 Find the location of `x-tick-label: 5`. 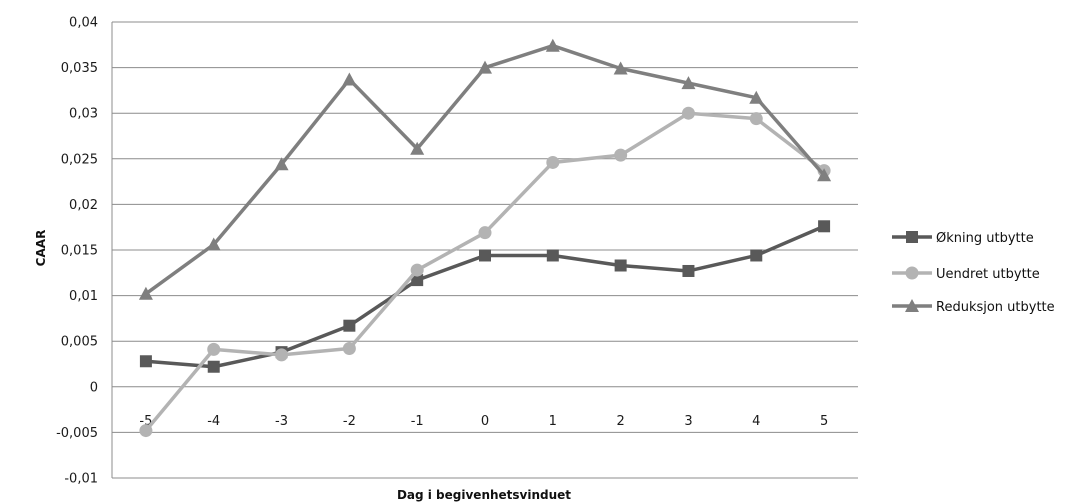

x-tick-label: 5 is located at coordinates (824, 421).